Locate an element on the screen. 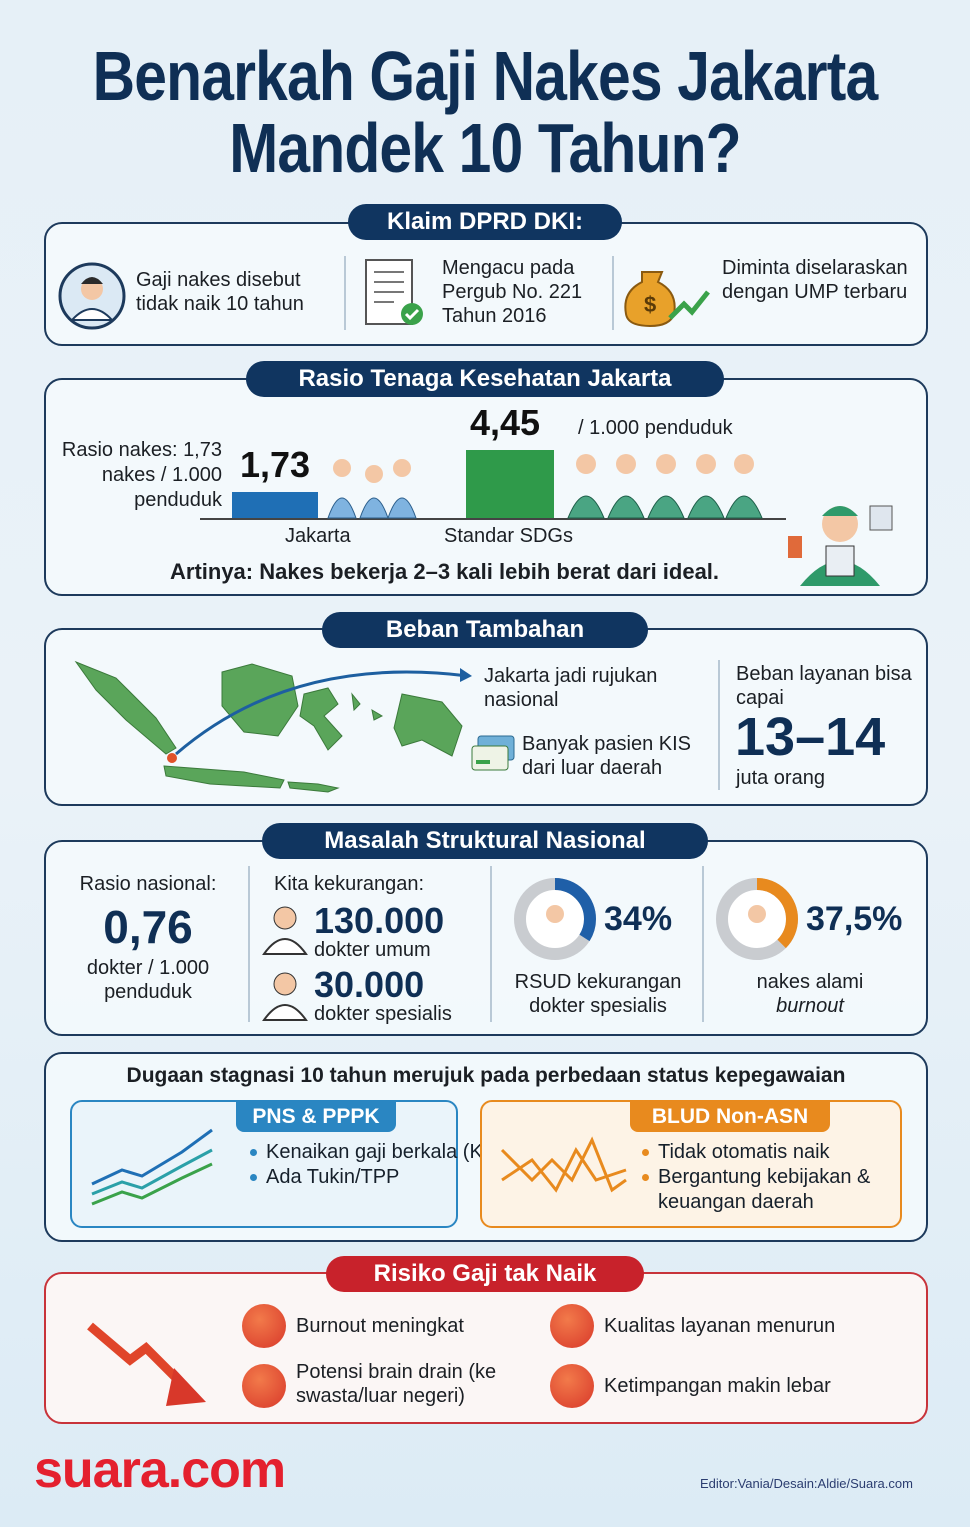 This screenshot has width=970, height=1527. money-bag-growth-icon: $ is located at coordinates (667, 299).